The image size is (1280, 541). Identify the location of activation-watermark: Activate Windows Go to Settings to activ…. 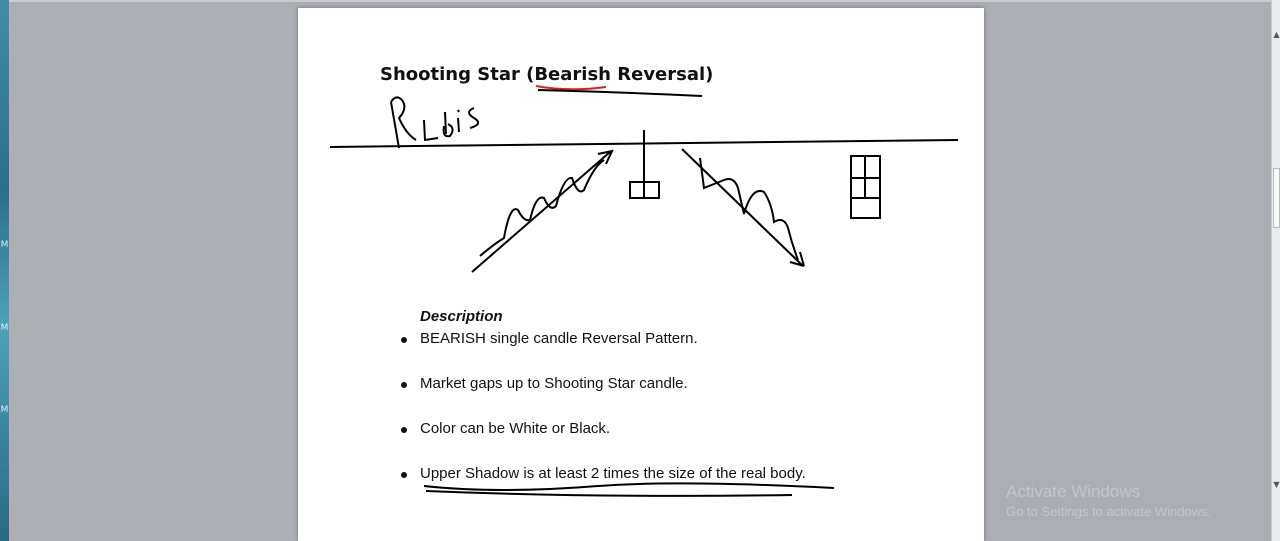
(1108, 500).